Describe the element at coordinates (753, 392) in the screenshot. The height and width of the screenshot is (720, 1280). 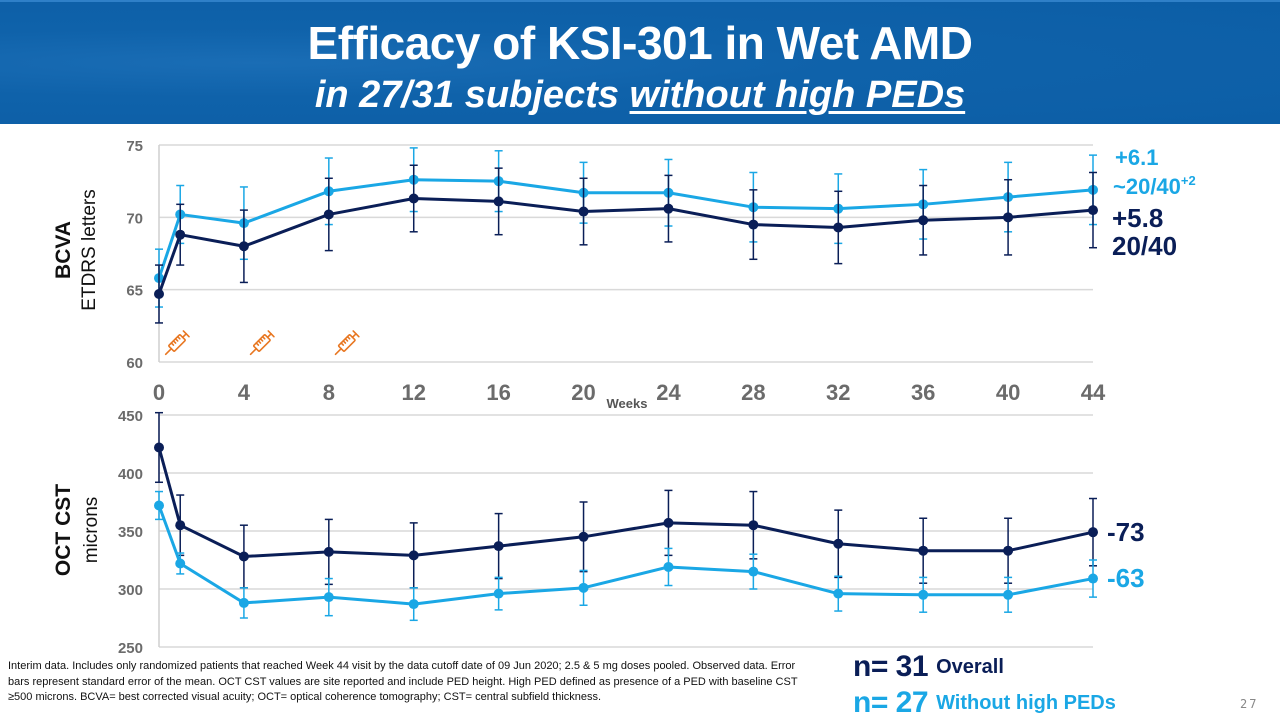
I see `x-tick-label: 28` at that location.